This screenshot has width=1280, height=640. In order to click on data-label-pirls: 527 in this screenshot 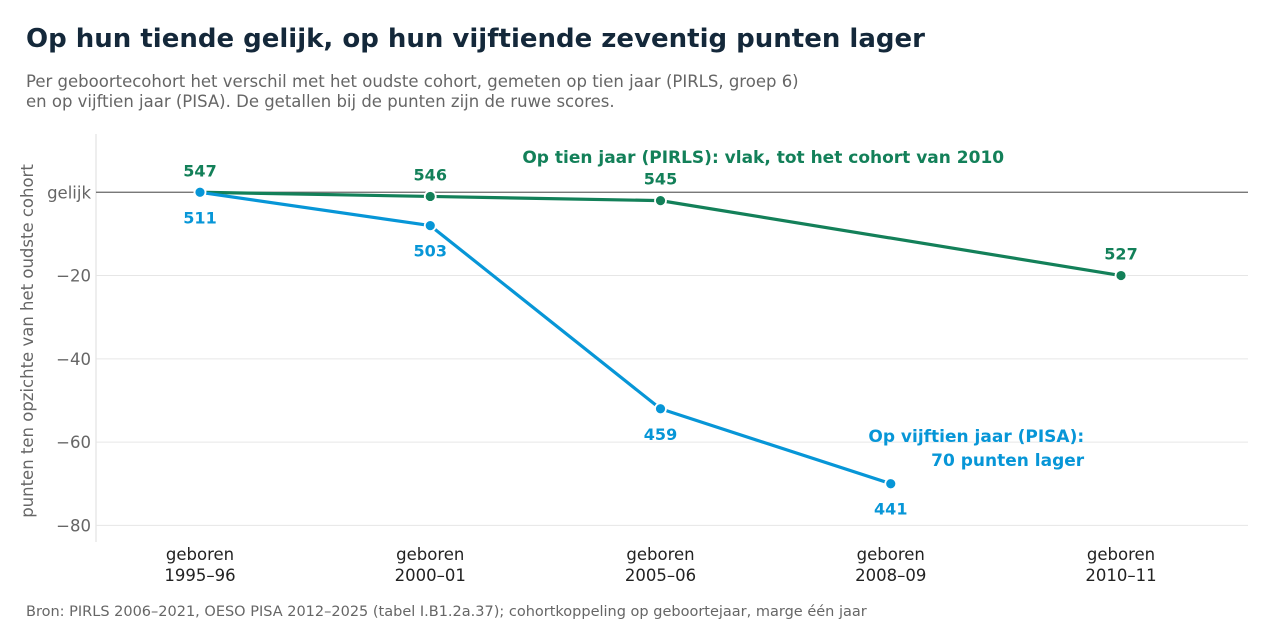, I will do `click(1120, 254)`.